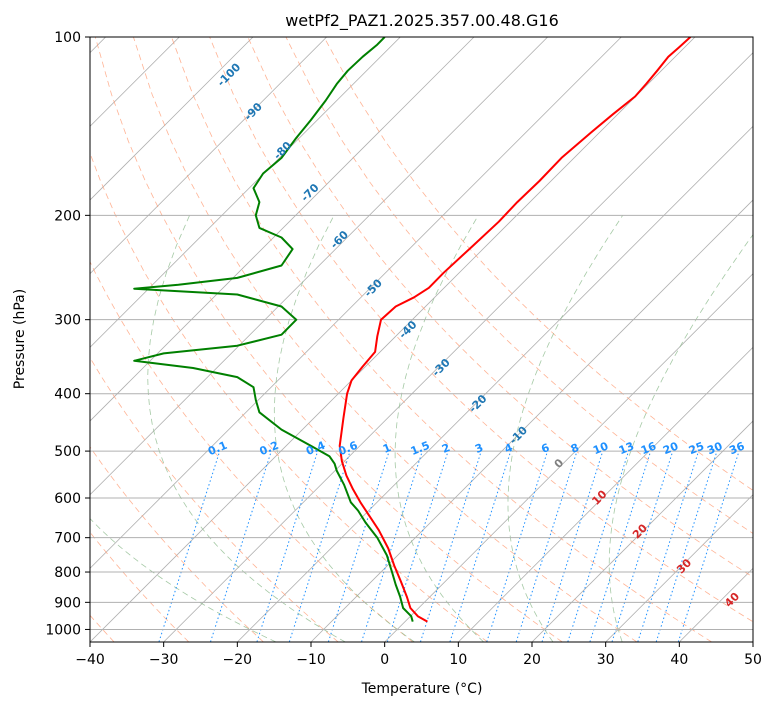 This screenshot has width=775, height=708. What do you see at coordinates (217, 448) in the screenshot?
I see `mixing-ratio-label: 0.1` at bounding box center [217, 448].